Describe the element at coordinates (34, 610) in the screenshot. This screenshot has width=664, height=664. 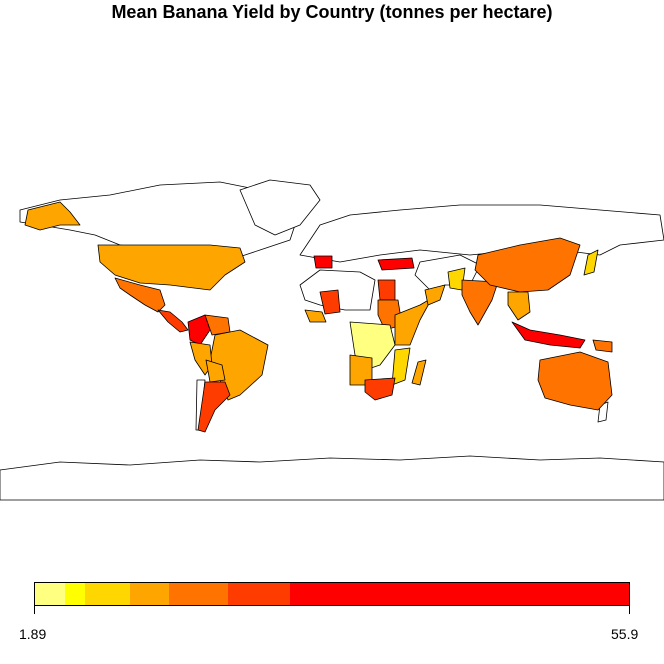
I see `legend-min-tick` at that location.